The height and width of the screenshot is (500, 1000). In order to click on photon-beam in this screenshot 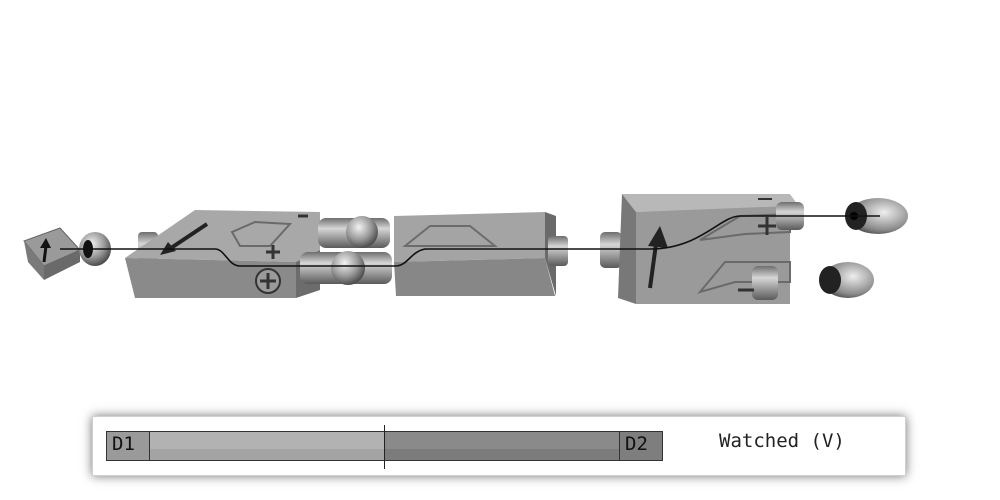, I will do `click(470, 241)`.